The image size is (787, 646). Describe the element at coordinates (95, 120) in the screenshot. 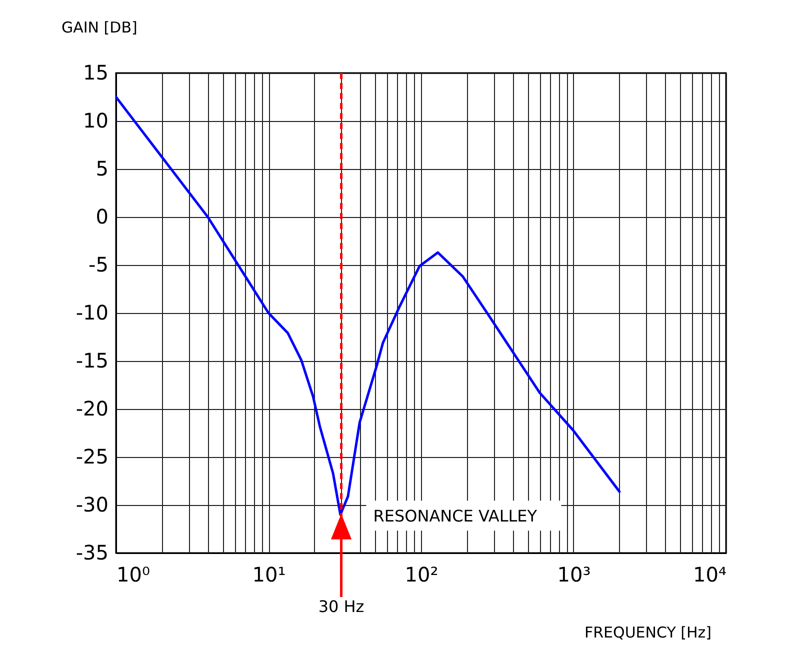

I see `y-tick-label: 10` at that location.